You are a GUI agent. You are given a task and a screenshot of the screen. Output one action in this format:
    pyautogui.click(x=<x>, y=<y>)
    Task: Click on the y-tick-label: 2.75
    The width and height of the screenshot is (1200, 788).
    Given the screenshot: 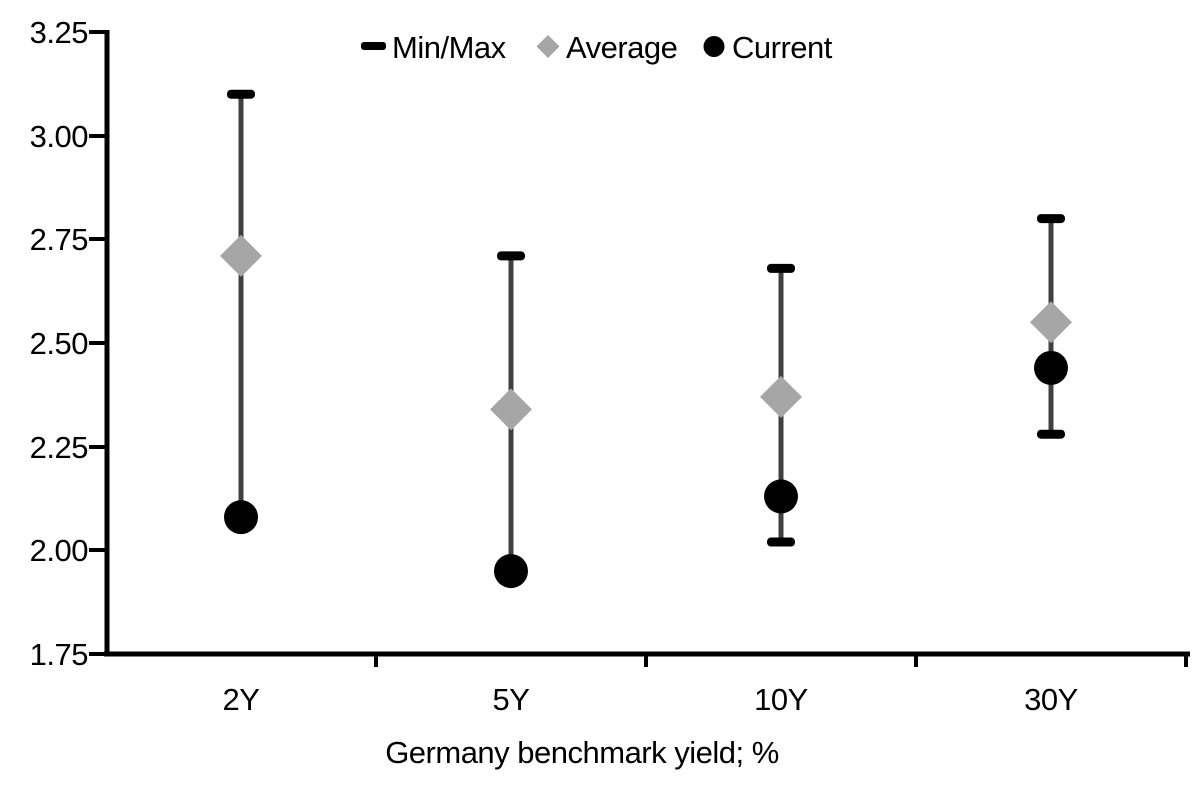 What is the action you would take?
    pyautogui.click(x=59, y=239)
    